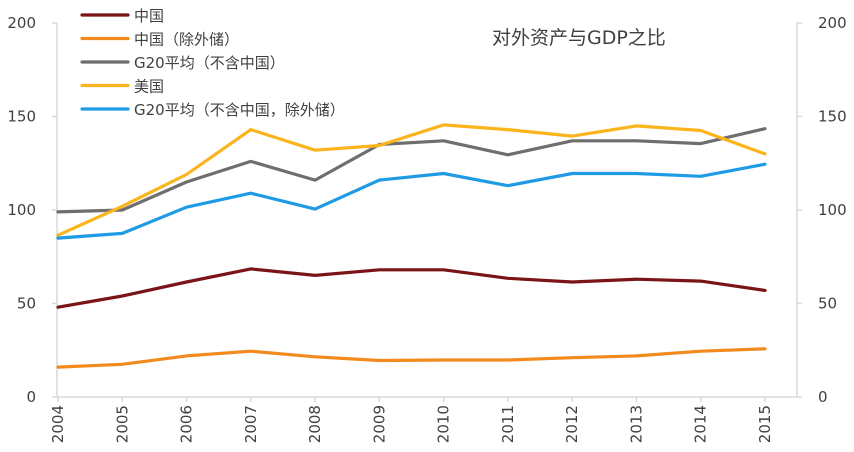 Image resolution: width=854 pixels, height=452 pixels. What do you see at coordinates (832, 210) in the screenshot?
I see `y-tick-label-right: 100` at bounding box center [832, 210].